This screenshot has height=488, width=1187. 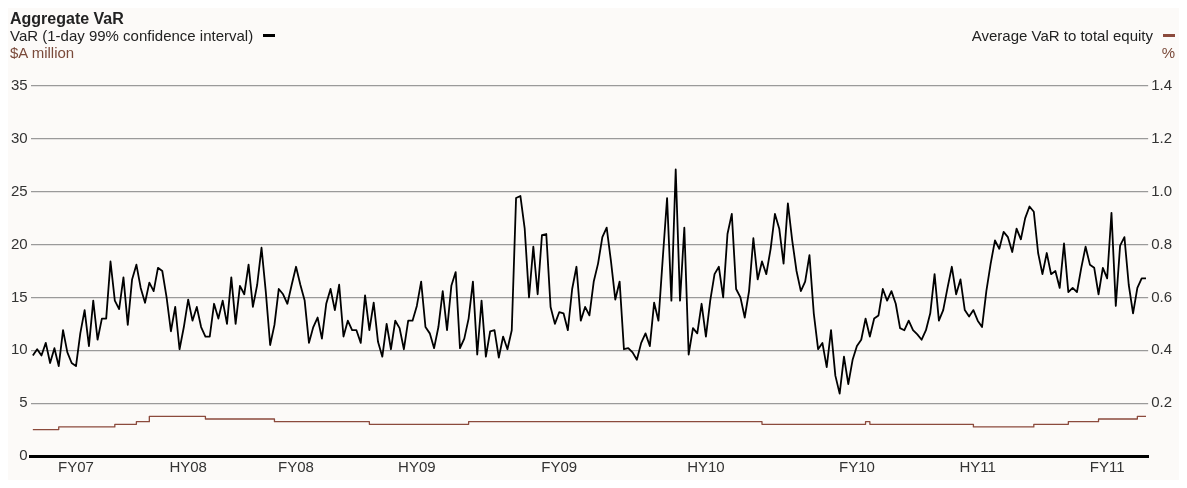 I want to click on y2-tick-label: 0.6, so click(x=1162, y=296).